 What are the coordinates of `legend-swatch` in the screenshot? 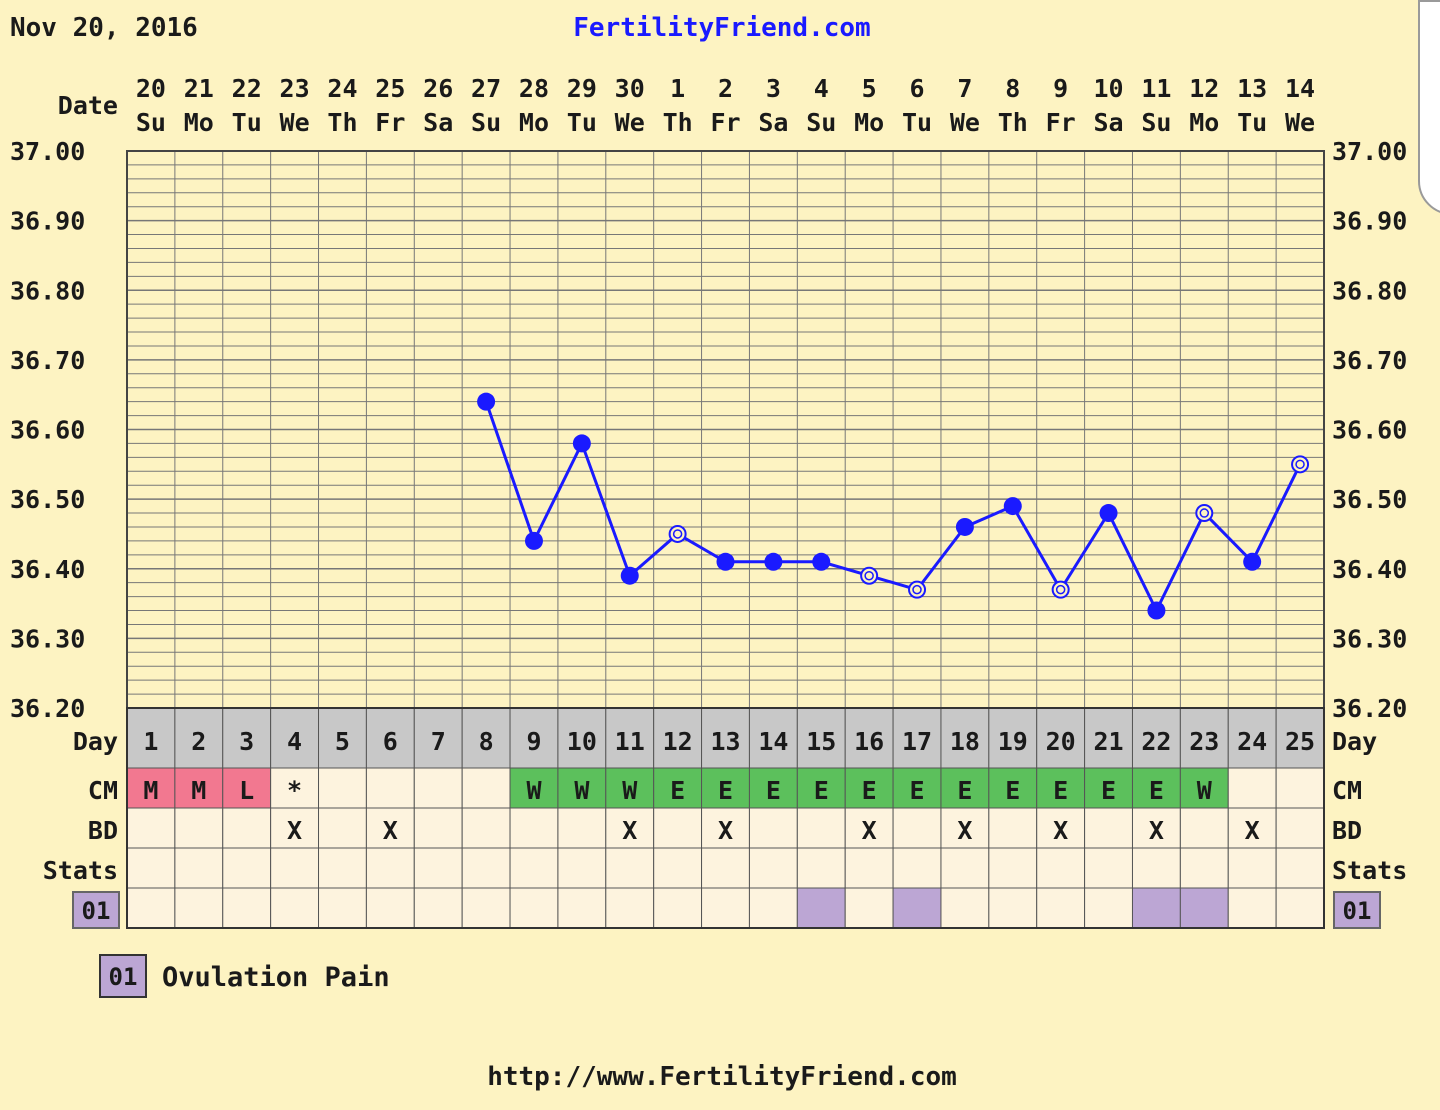 It's located at (123, 976).